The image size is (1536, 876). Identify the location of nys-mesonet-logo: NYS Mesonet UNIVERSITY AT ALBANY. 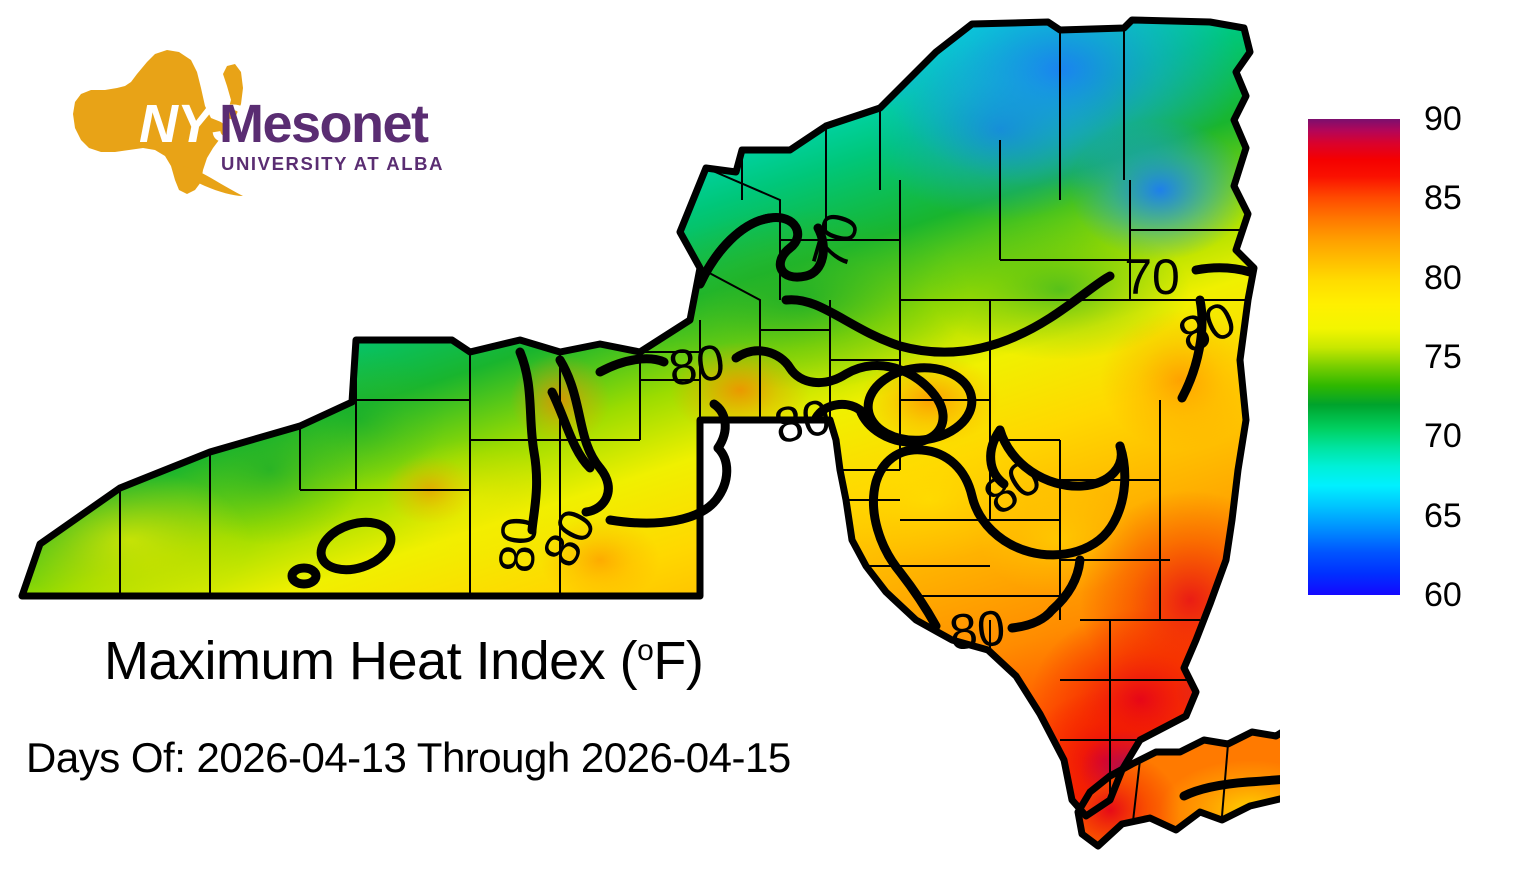
(250, 125).